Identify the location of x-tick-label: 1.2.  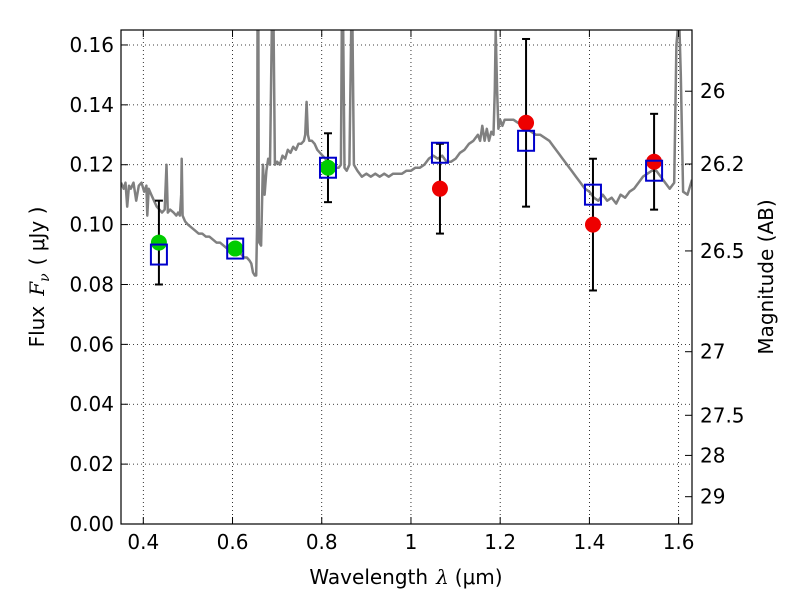
(500, 542).